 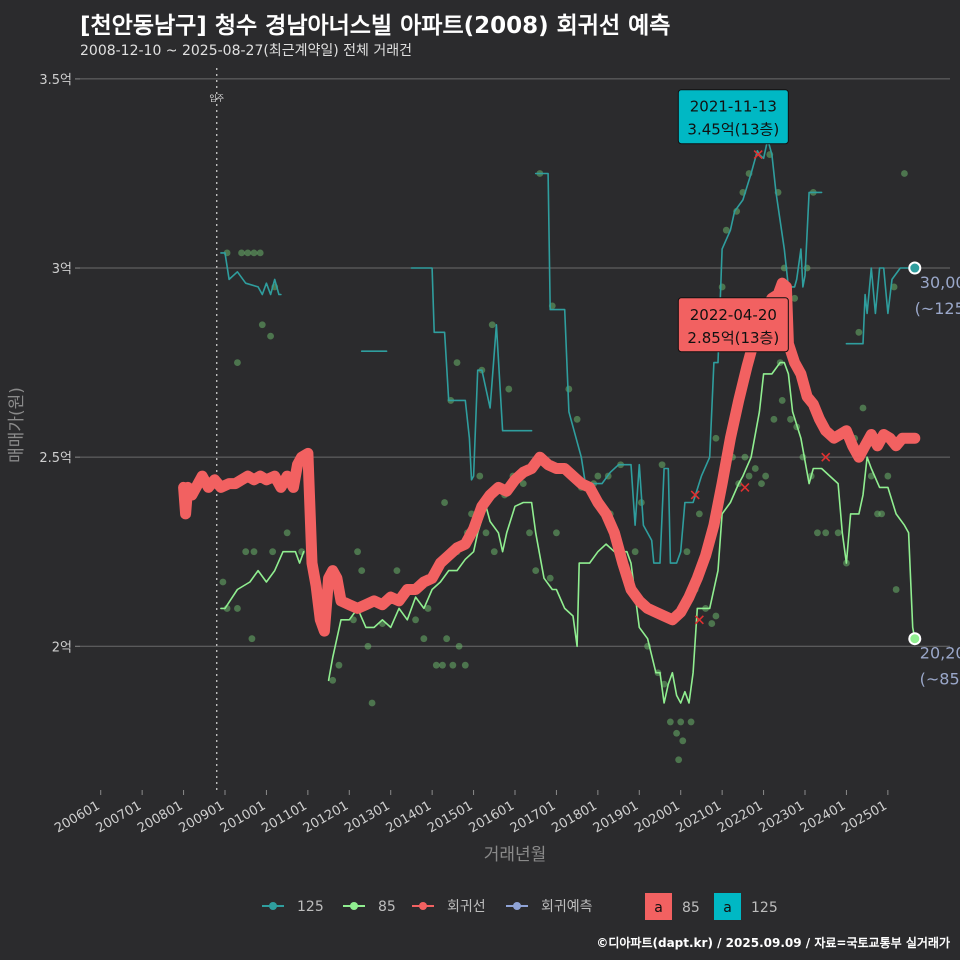 What do you see at coordinates (55, 80) in the screenshot?
I see `y-tick-label: 3.5억` at bounding box center [55, 80].